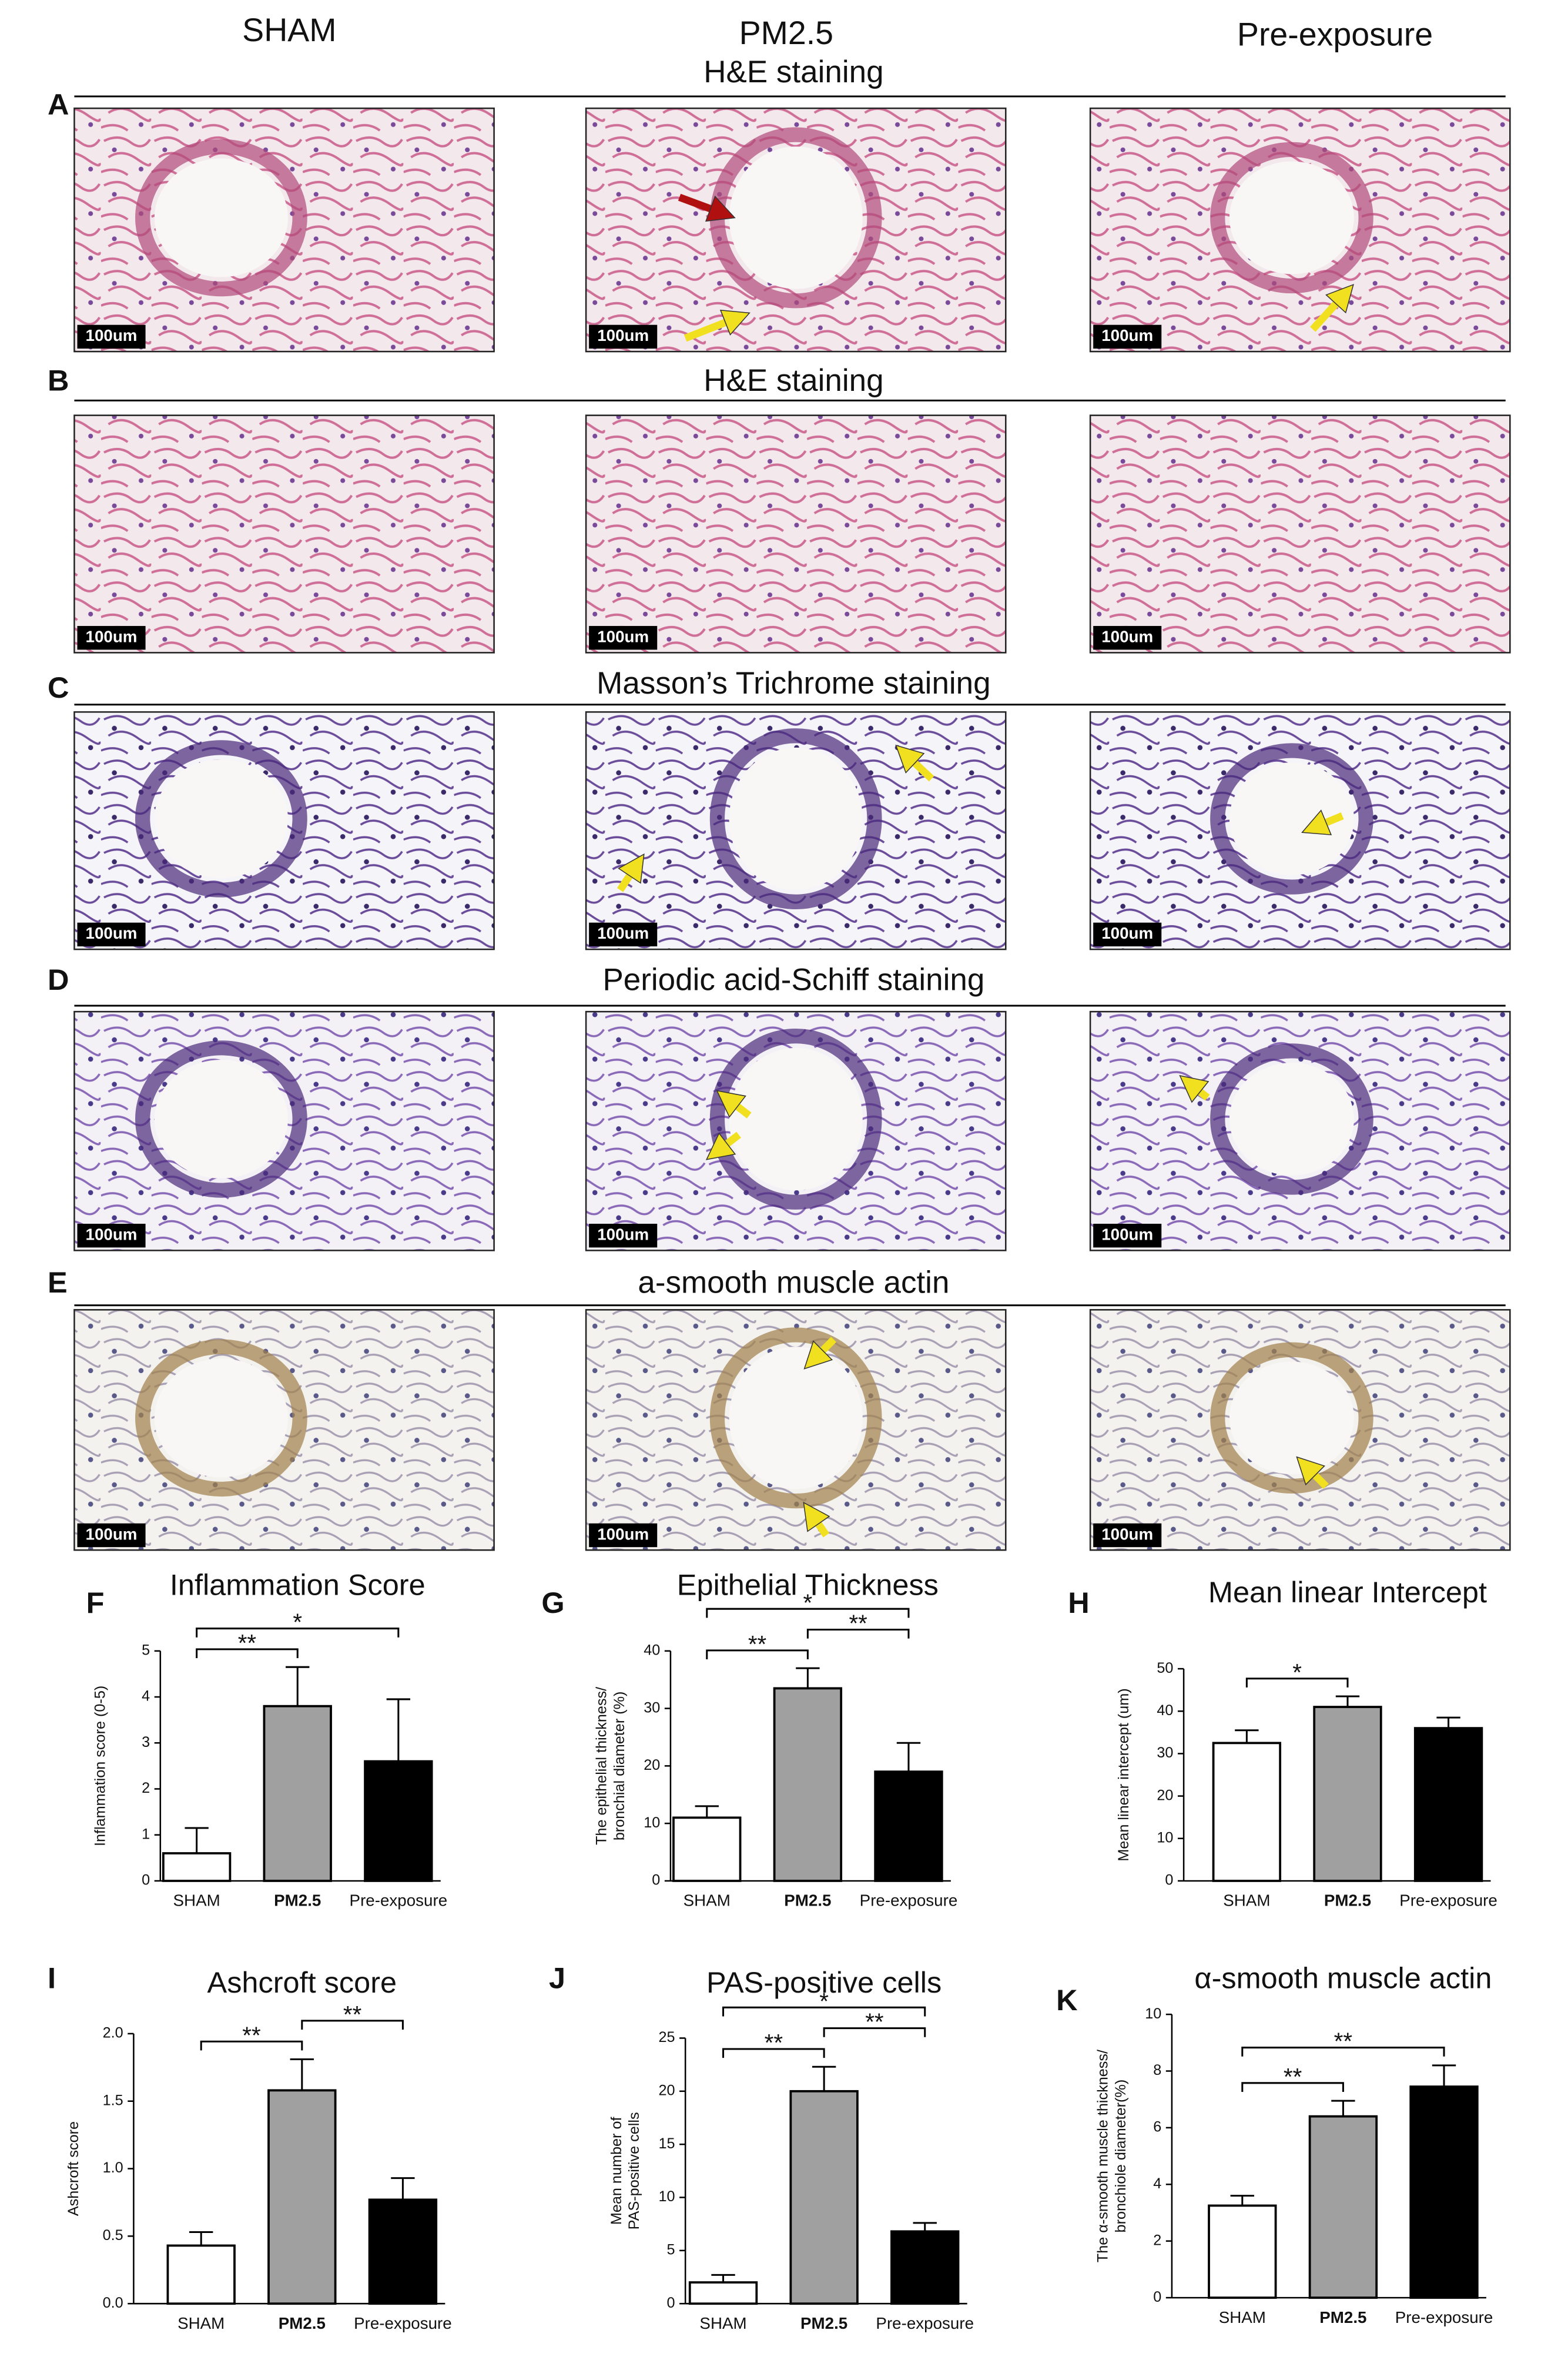 The width and height of the screenshot is (1568, 2357). Describe the element at coordinates (146, 1696) in the screenshot. I see `y-tick-label: 4` at that location.